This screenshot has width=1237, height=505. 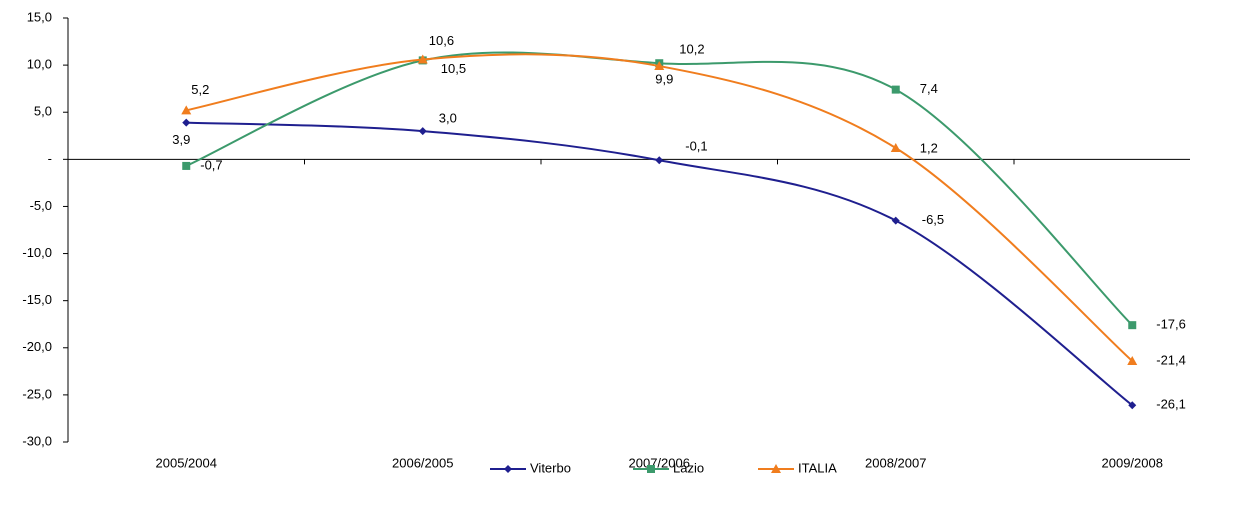 I want to click on data-label: -6,5, so click(x=933, y=219).